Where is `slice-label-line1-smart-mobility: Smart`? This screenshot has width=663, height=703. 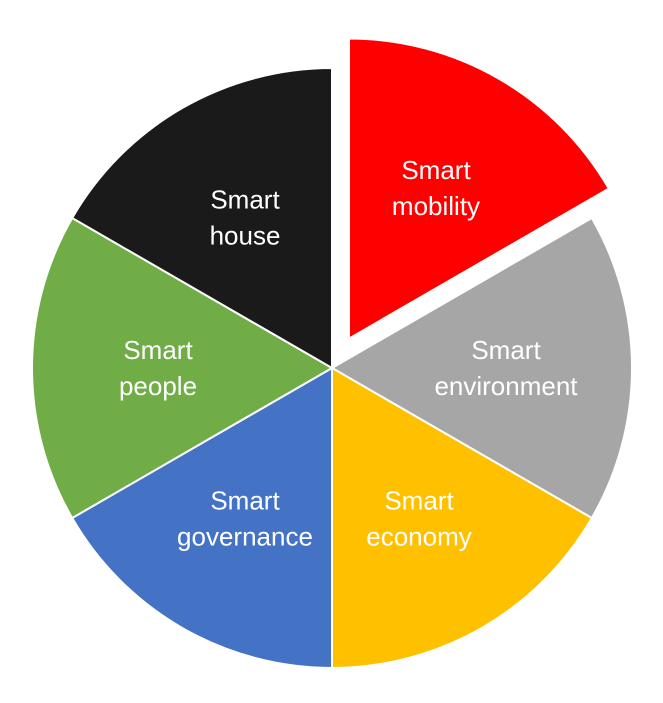 slice-label-line1-smart-mobility: Smart is located at coordinates (436, 170).